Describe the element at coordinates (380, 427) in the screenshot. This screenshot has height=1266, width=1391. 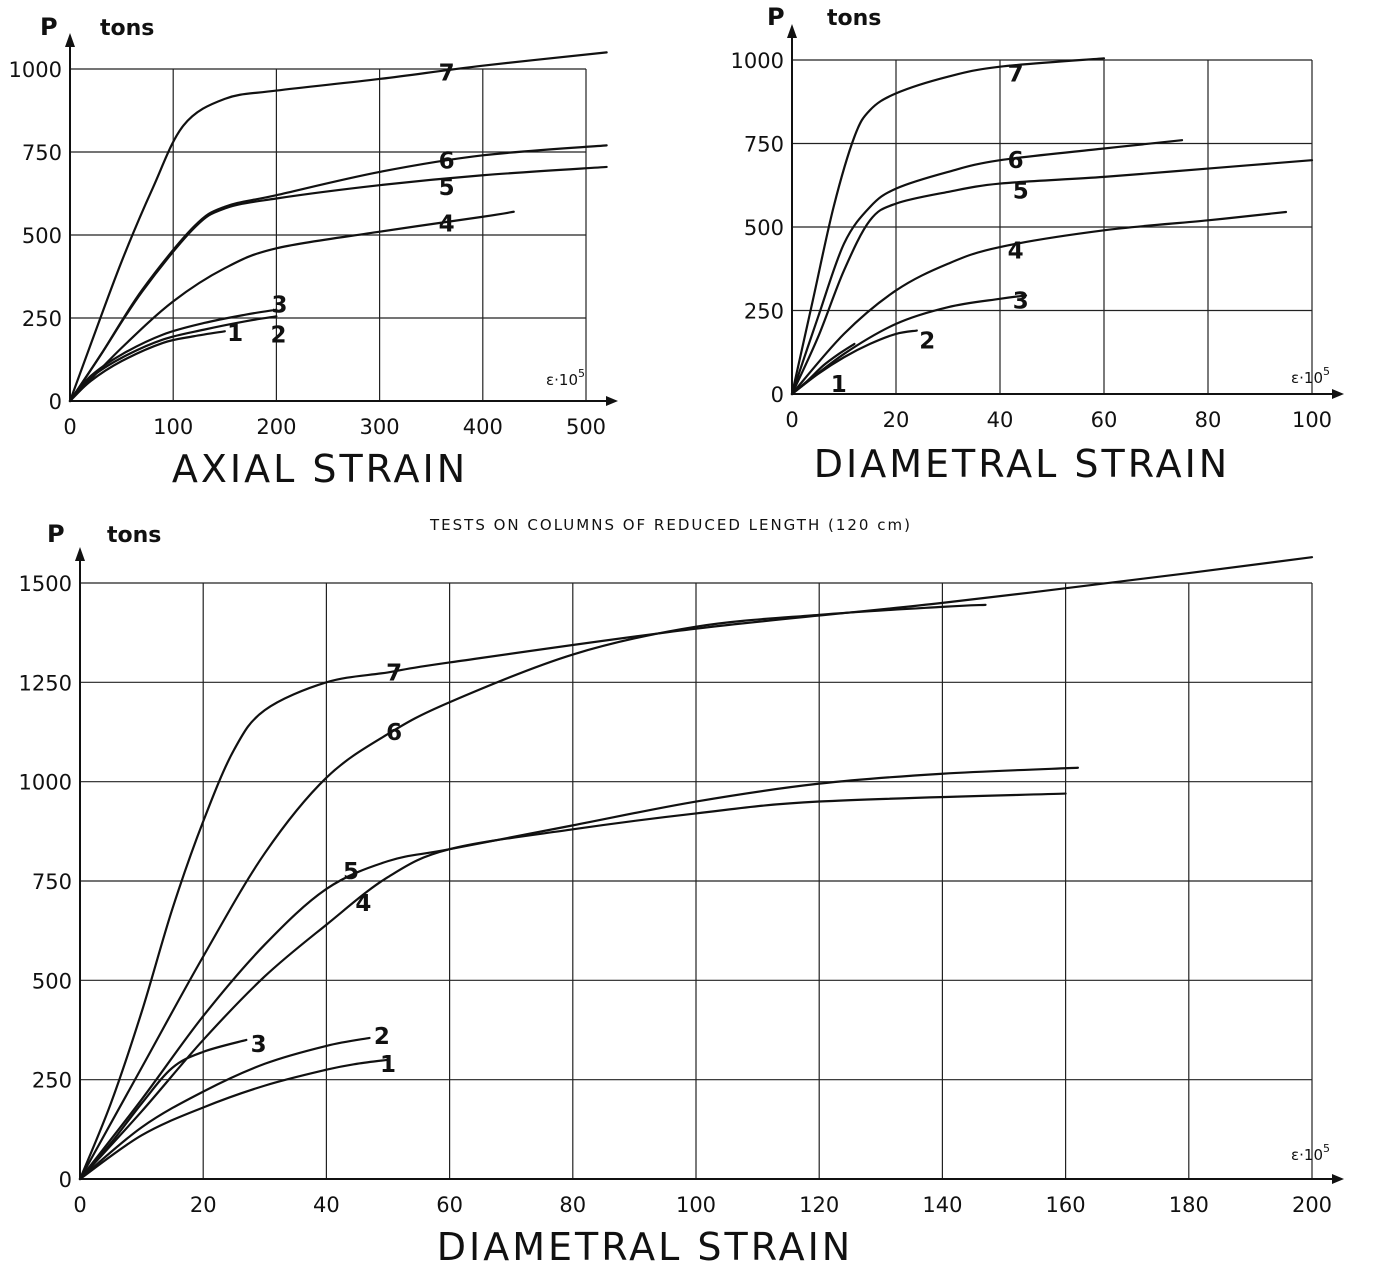
I see `x-tick-label: 300` at that location.